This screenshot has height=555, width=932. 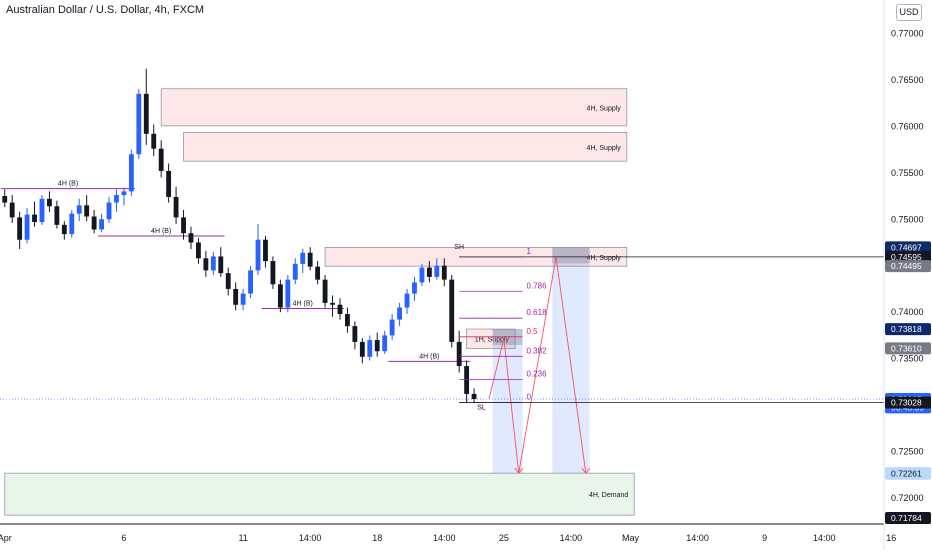 I want to click on price-label-text: 0.74595, so click(x=906, y=257).